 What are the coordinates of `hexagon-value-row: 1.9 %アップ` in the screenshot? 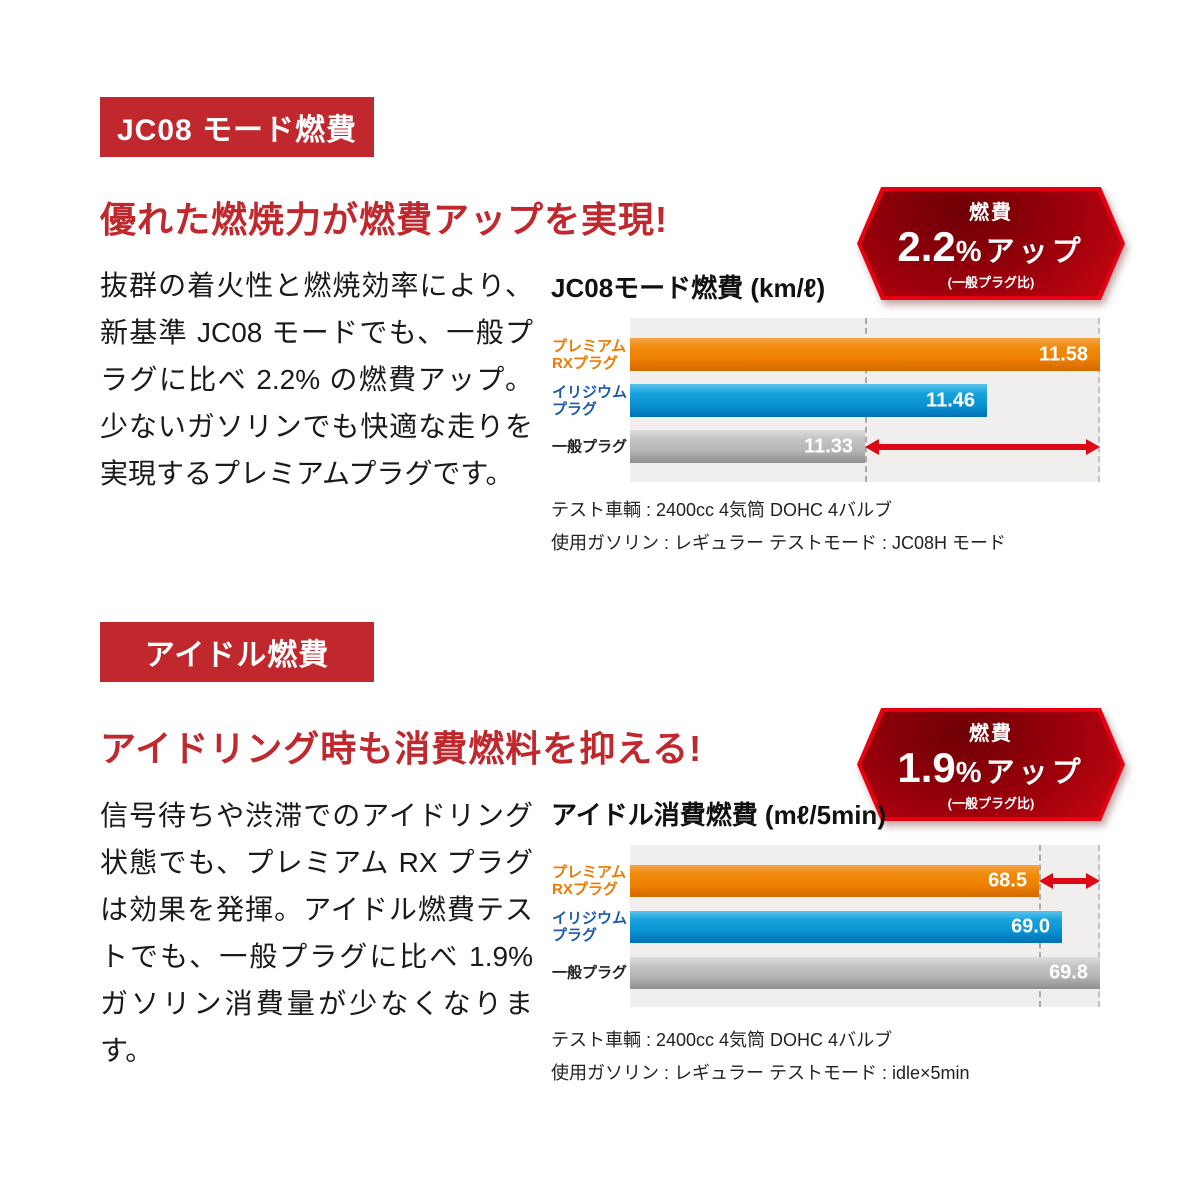 It's located at (990, 768).